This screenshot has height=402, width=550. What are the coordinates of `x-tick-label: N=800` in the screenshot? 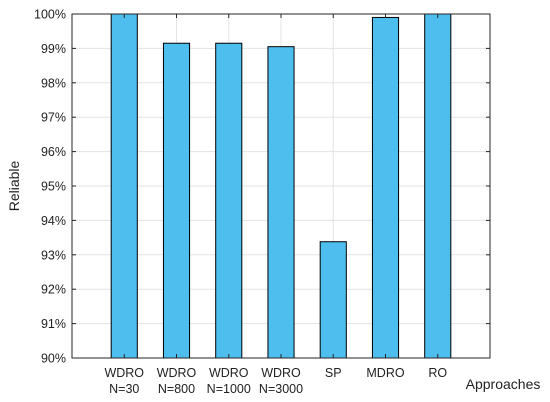 It's located at (176, 389).